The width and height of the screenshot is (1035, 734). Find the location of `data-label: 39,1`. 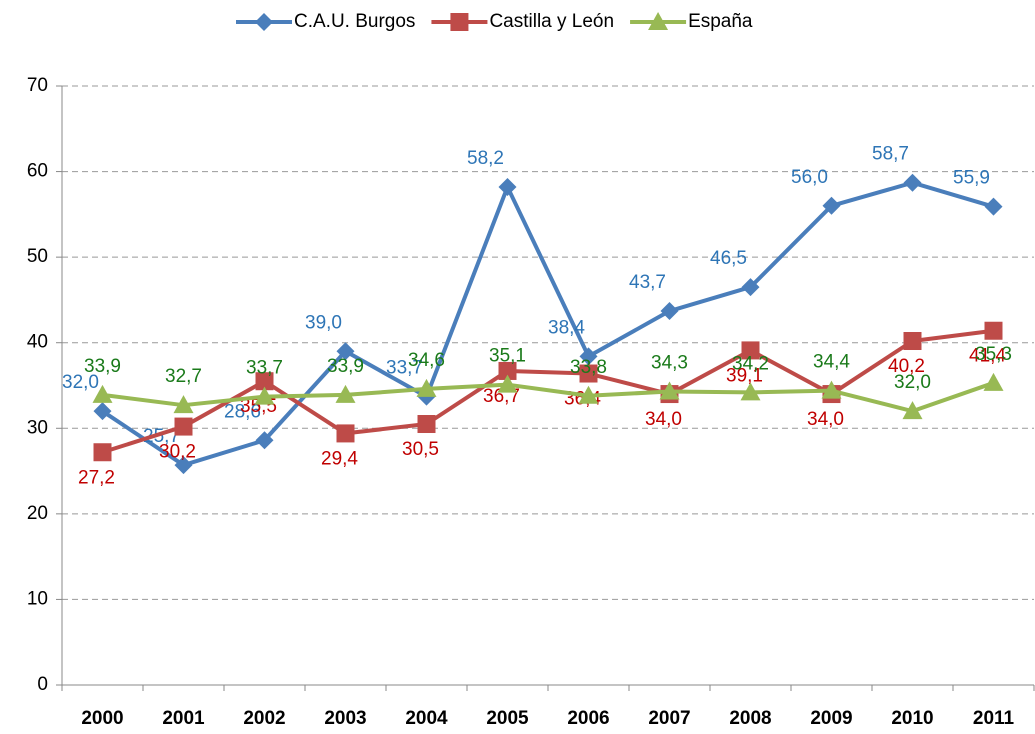

data-label: 39,1 is located at coordinates (744, 375).